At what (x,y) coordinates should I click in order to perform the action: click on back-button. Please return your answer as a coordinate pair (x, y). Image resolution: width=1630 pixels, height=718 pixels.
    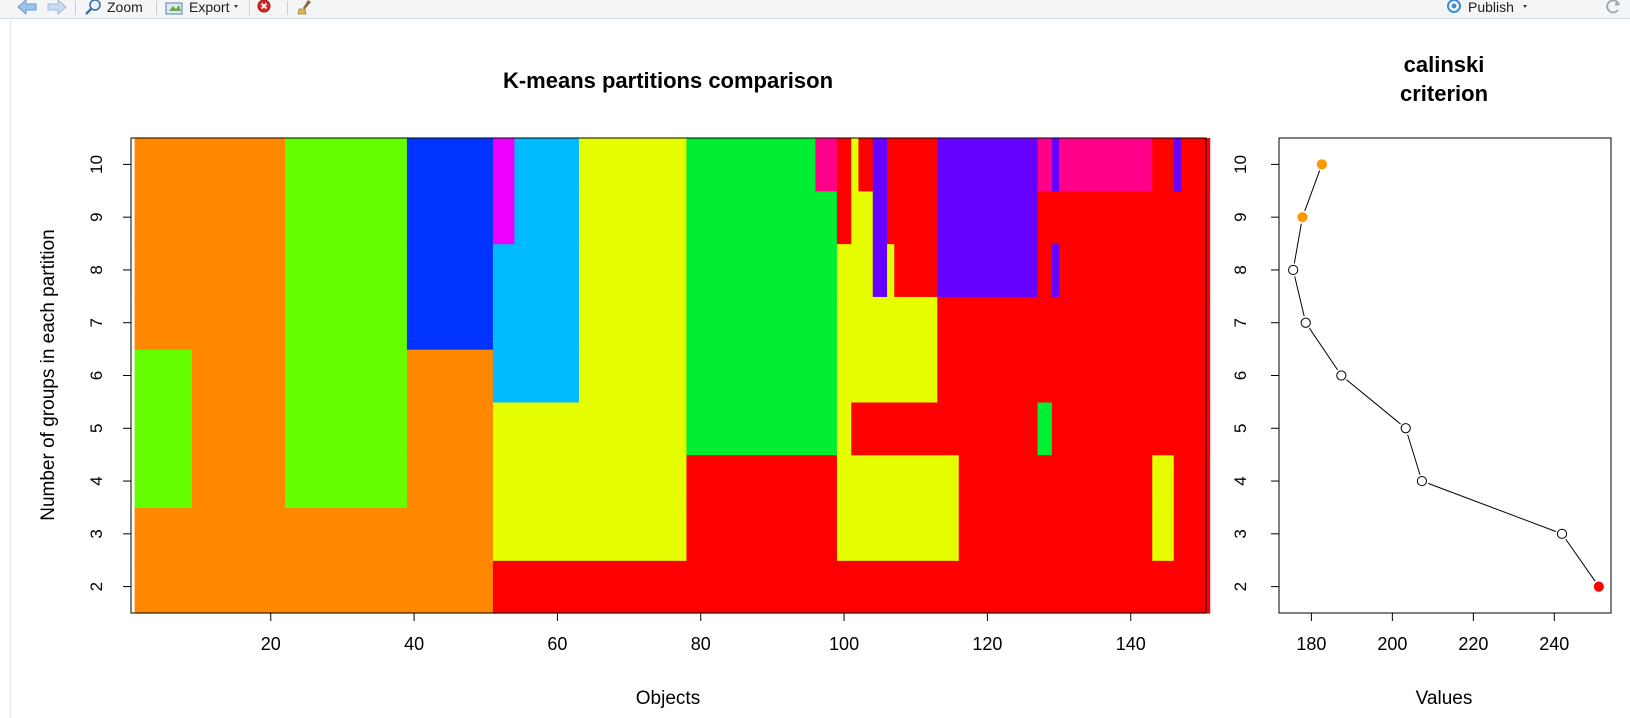
    Looking at the image, I should click on (27, 8).